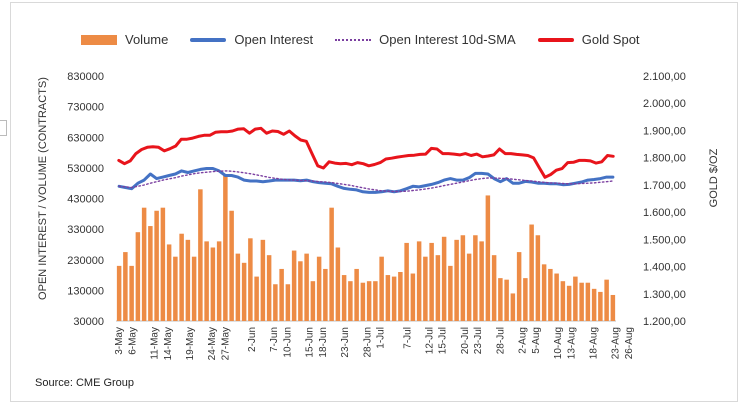 Image resolution: width=743 pixels, height=407 pixels. I want to click on x-tick-label: 15-Jun, so click(310, 342).